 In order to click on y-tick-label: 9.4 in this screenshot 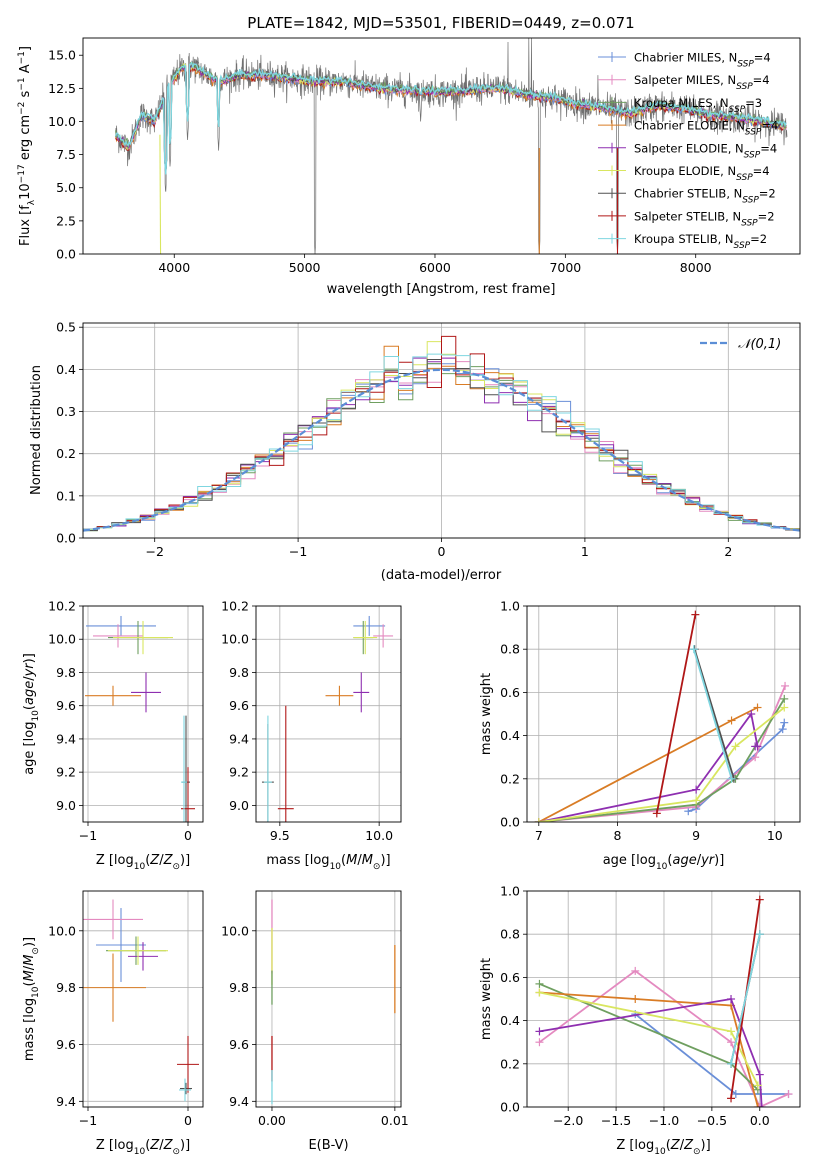, I will do `click(239, 738)`.